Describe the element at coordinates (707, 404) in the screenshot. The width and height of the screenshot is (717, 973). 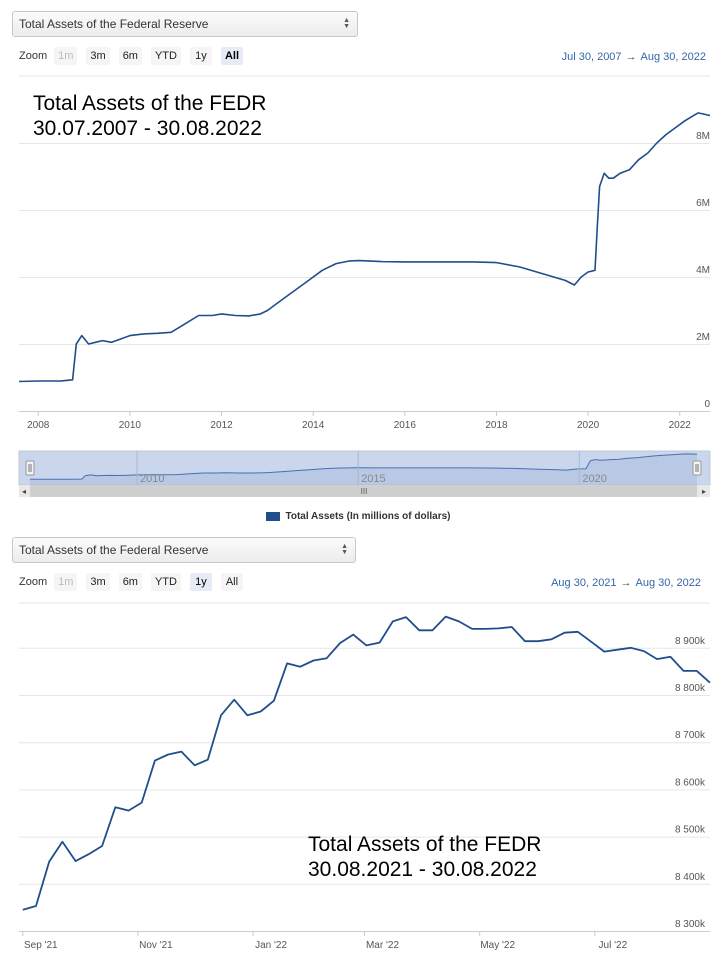
I see `y-tick-label: 0` at that location.